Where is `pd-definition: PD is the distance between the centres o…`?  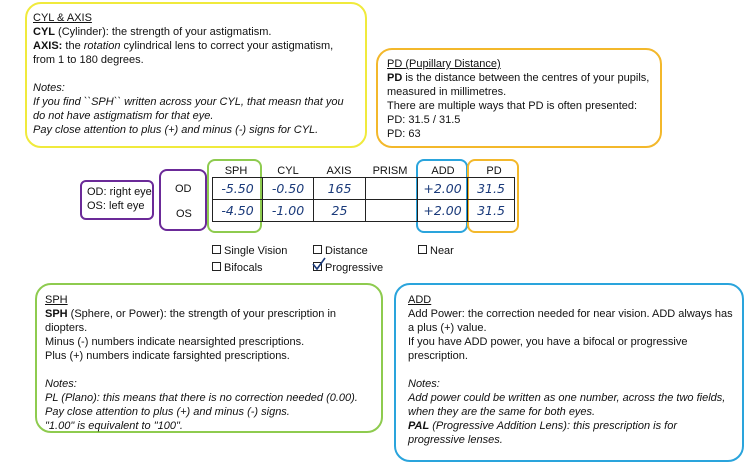
pd-definition: PD is the distance between the centres o… is located at coordinates (518, 85).